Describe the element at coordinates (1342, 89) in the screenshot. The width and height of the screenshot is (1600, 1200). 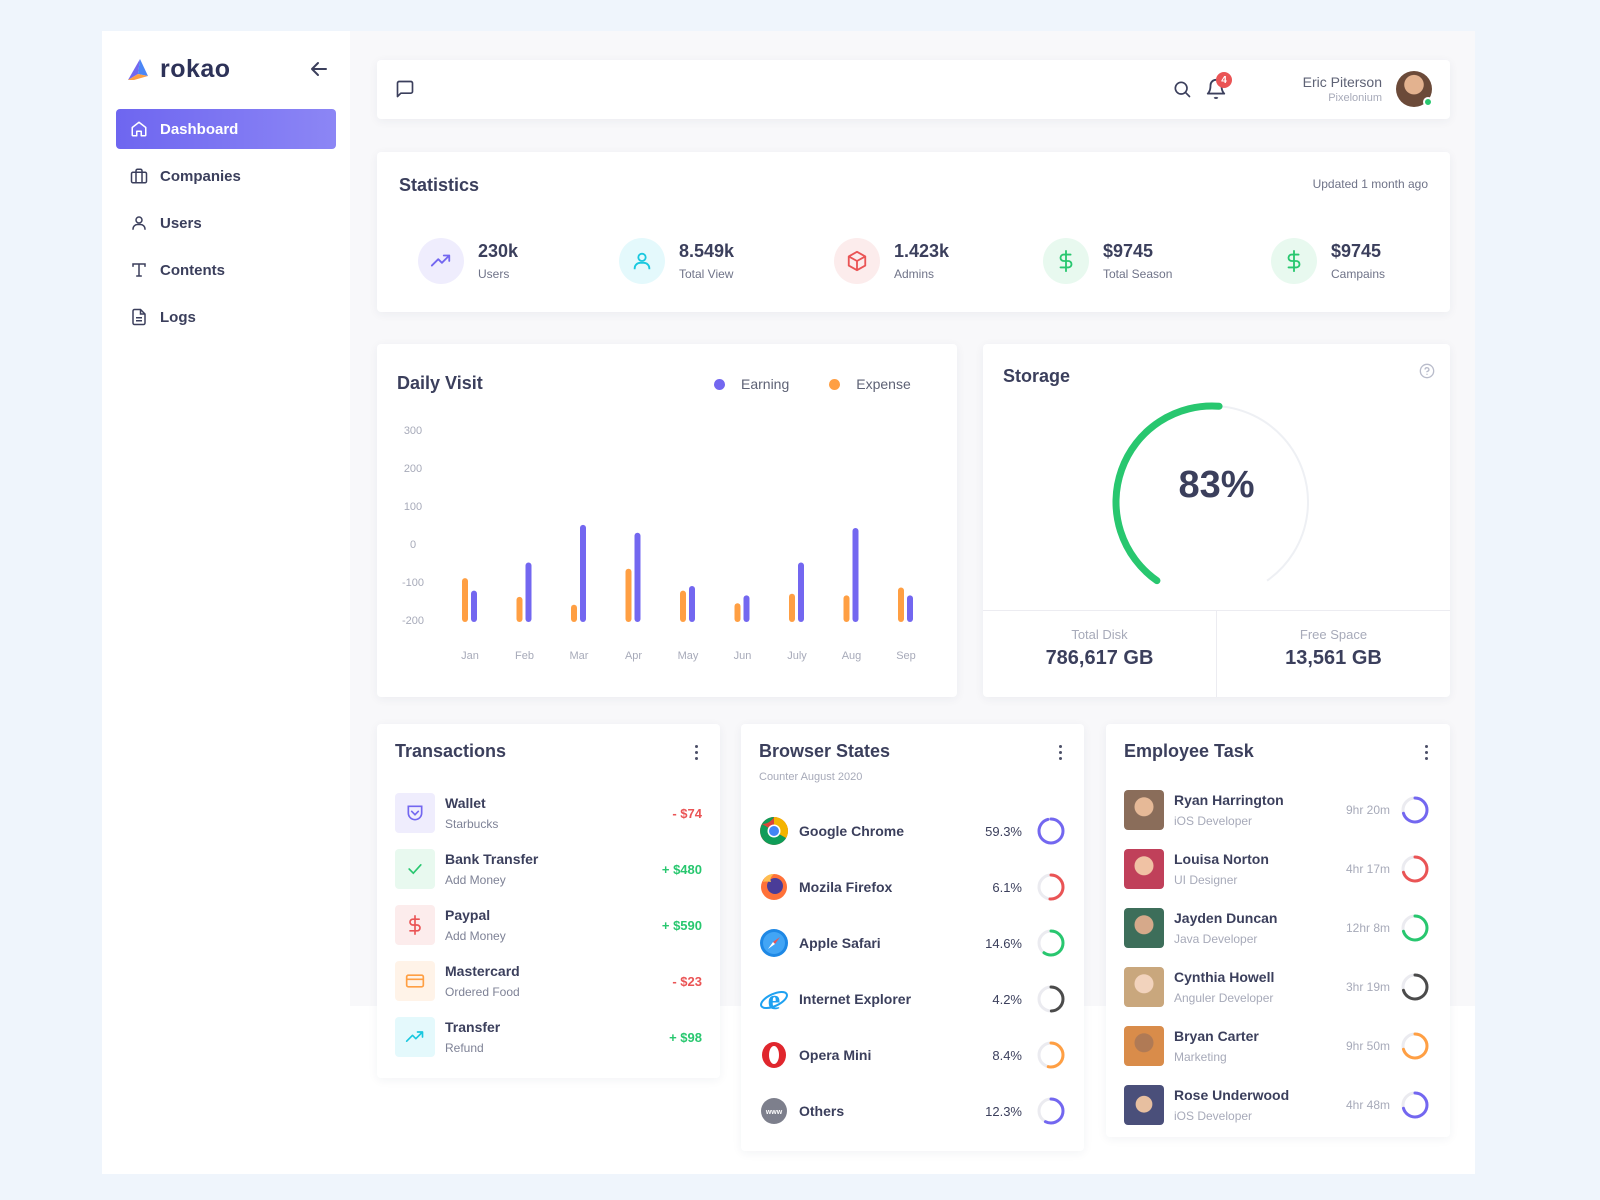
I see `user-info: Eric Piterson Pixelonium` at that location.